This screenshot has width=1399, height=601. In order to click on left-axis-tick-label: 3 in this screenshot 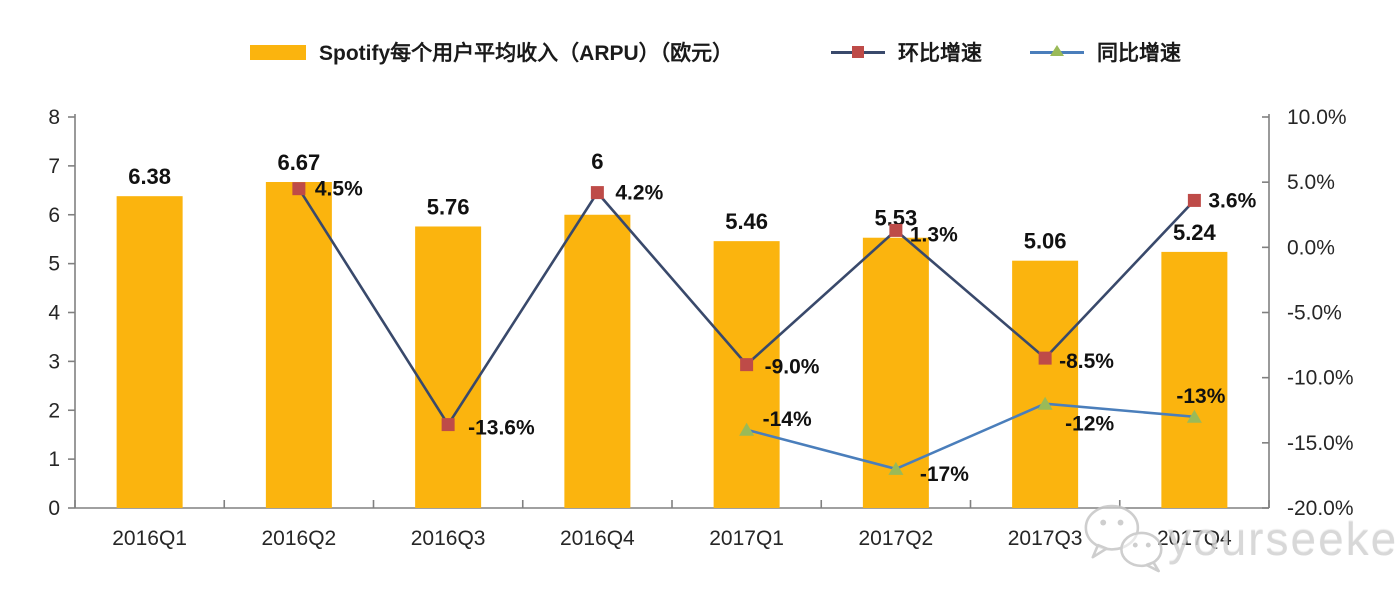, I will do `click(54, 361)`.